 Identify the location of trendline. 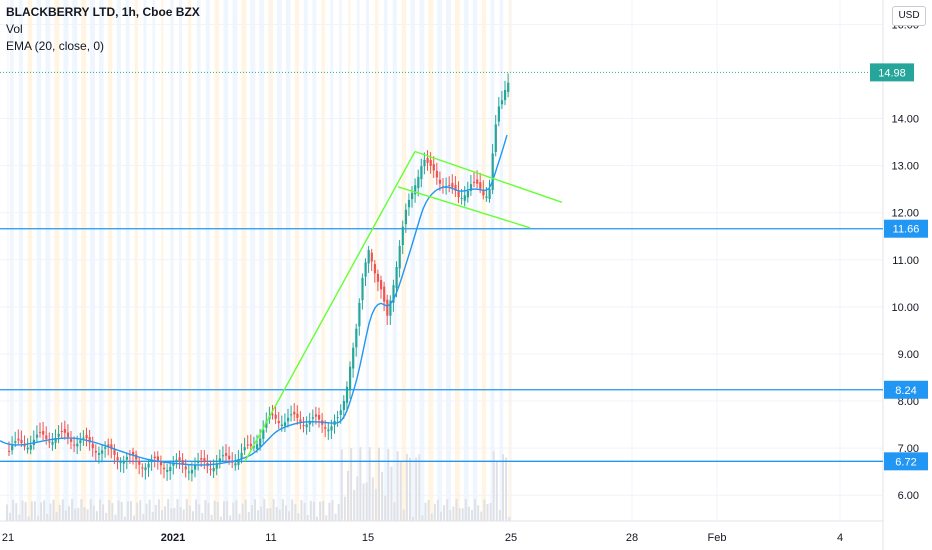
(330, 306).